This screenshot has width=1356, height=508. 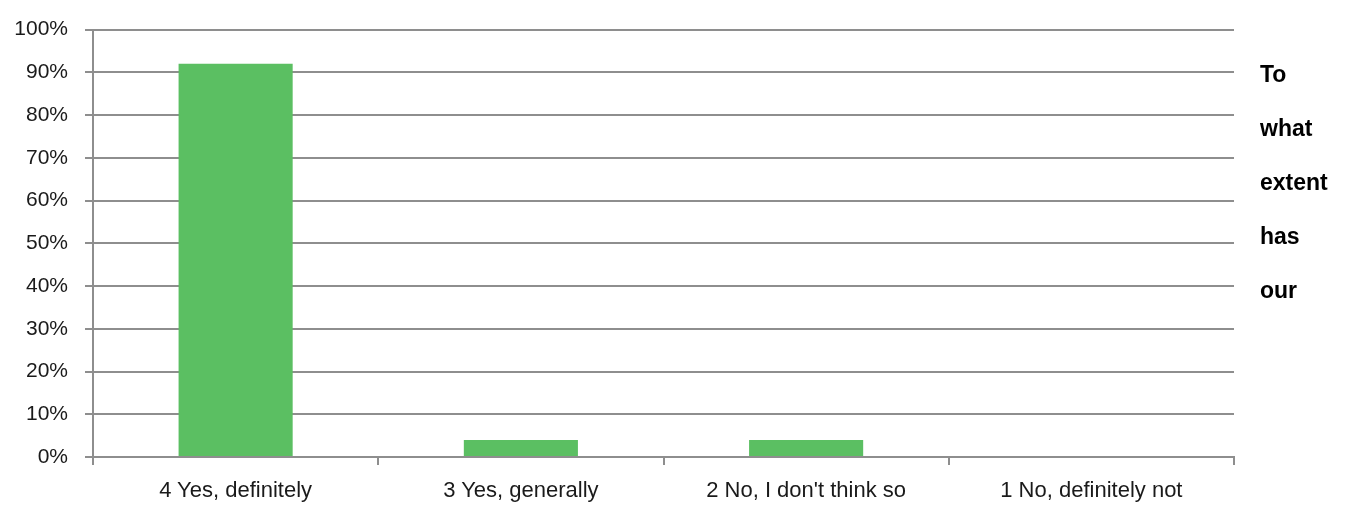 I want to click on y-tick-label: 70%, so click(x=46, y=156).